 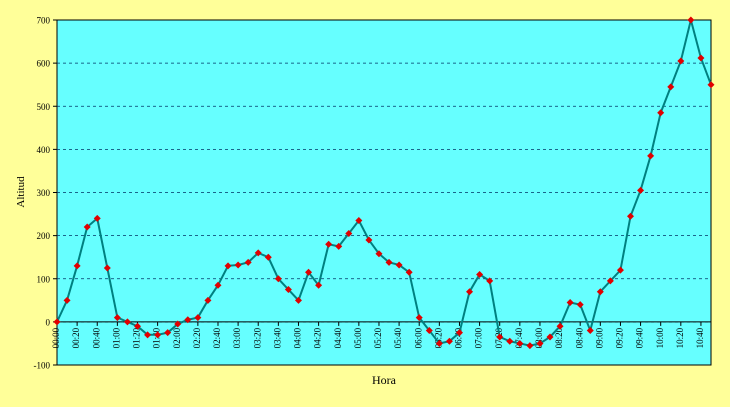 What do you see at coordinates (44, 21) in the screenshot?
I see `y-tick-label: 700` at bounding box center [44, 21].